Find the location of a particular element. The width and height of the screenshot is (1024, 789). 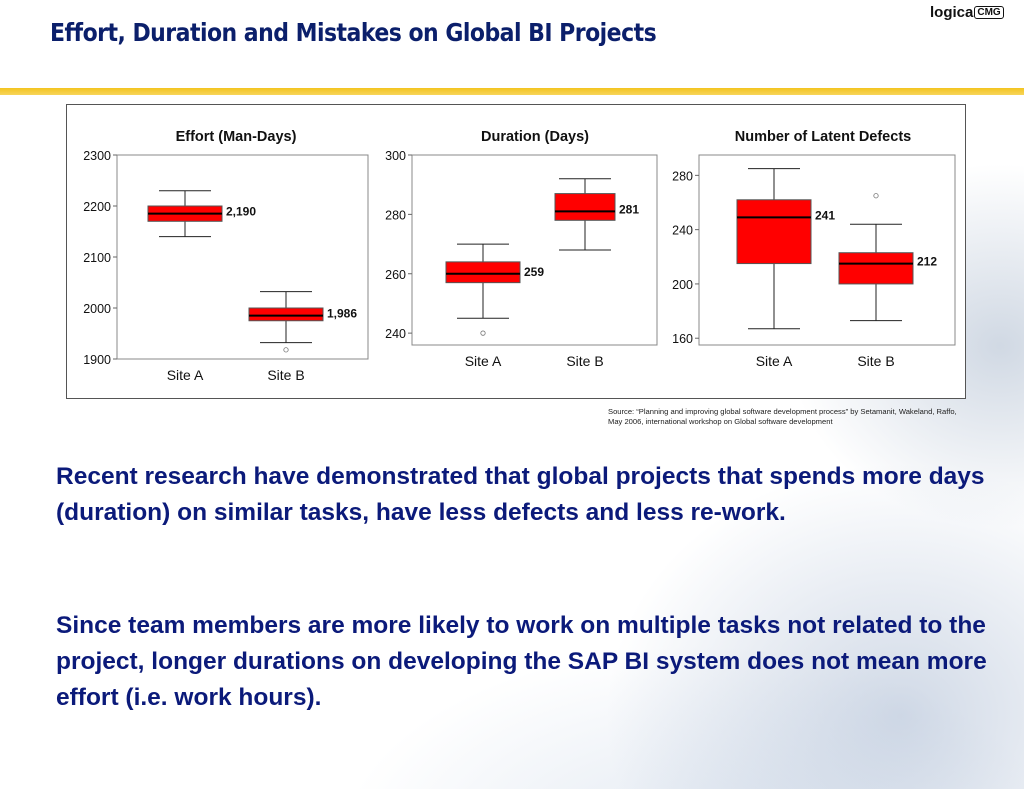

median-value-label: 241 is located at coordinates (825, 215).